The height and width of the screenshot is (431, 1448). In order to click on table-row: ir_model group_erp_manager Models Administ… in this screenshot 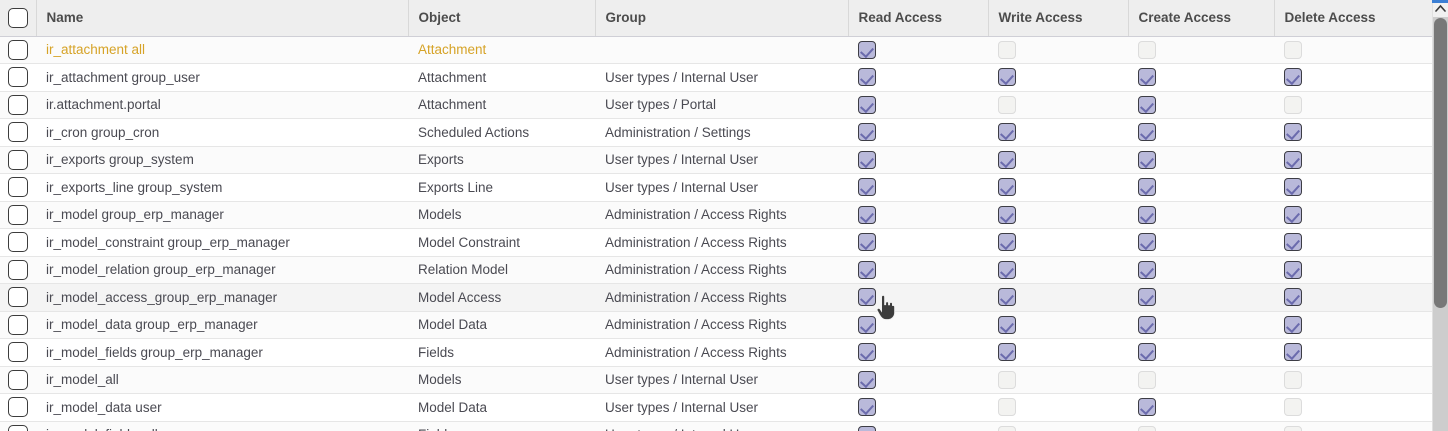, I will do `click(716, 215)`.